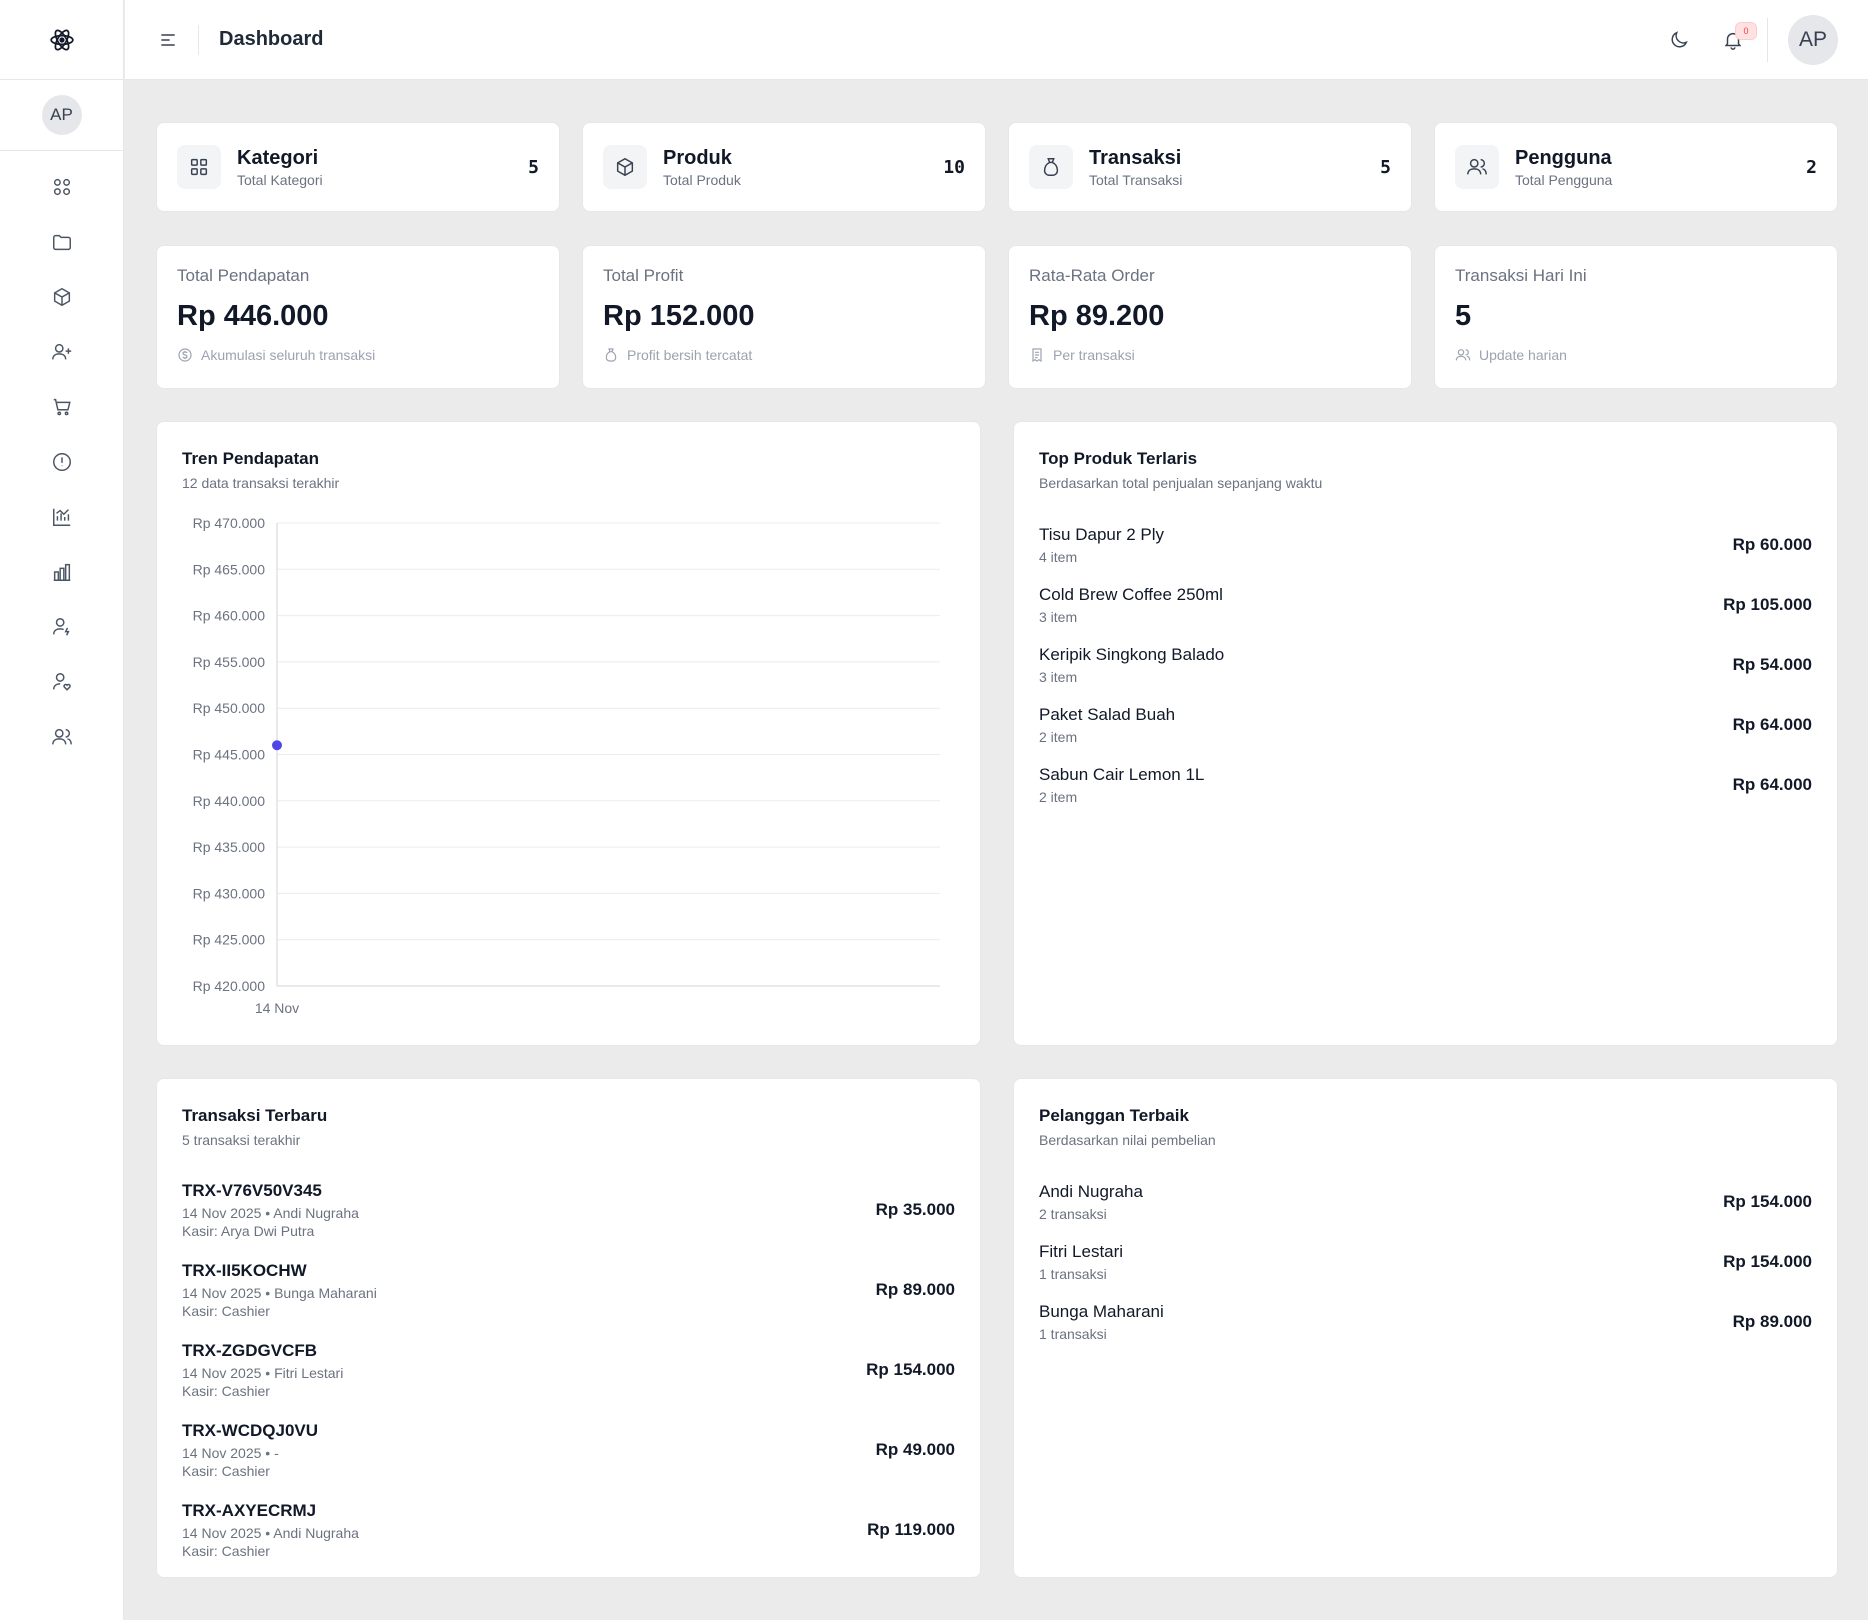 Image resolution: width=1868 pixels, height=1620 pixels. I want to click on header-divider, so click(198, 39).